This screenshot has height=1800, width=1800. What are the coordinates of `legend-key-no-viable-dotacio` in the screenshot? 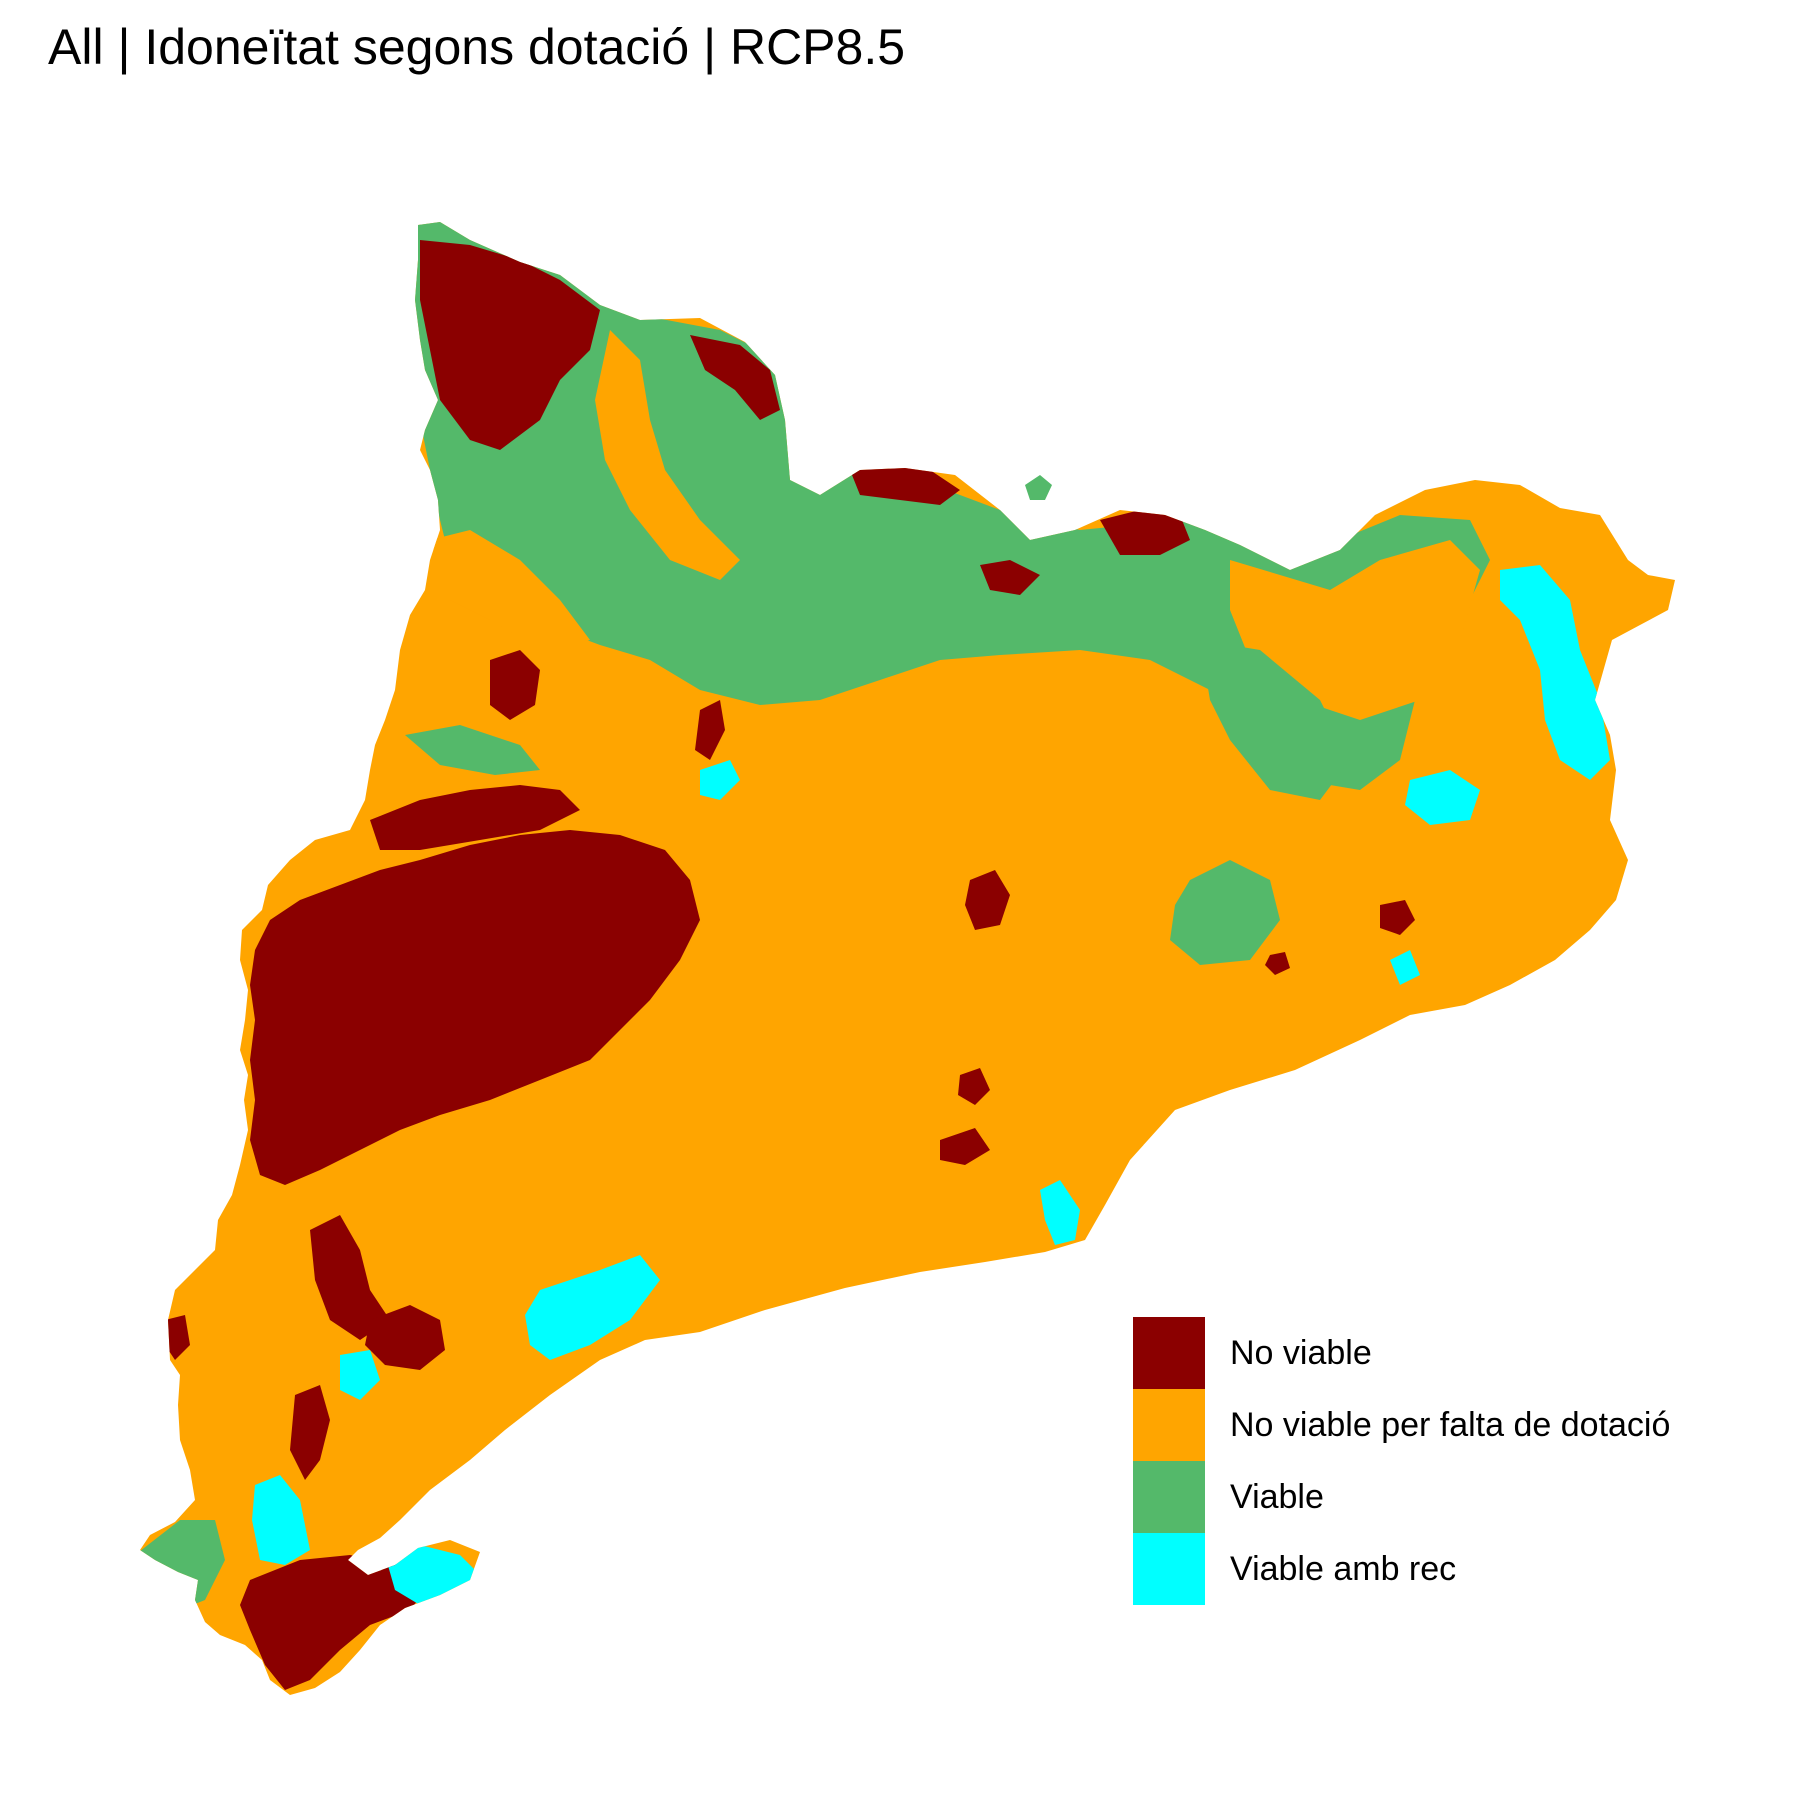 It's located at (1169, 1425).